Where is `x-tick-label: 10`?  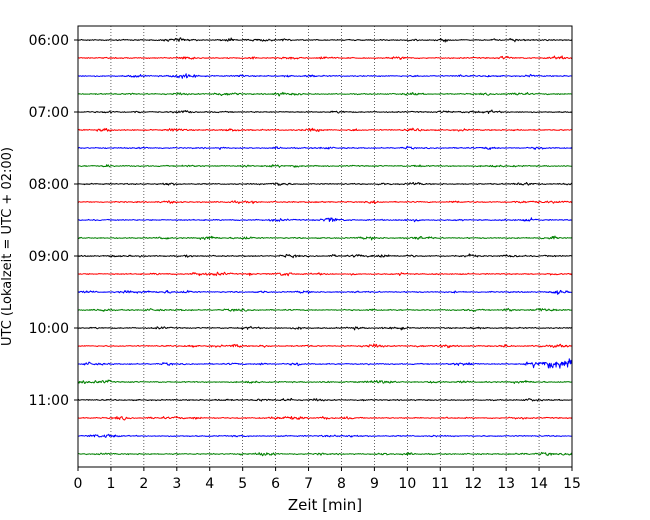
x-tick-label: 10 is located at coordinates (407, 484).